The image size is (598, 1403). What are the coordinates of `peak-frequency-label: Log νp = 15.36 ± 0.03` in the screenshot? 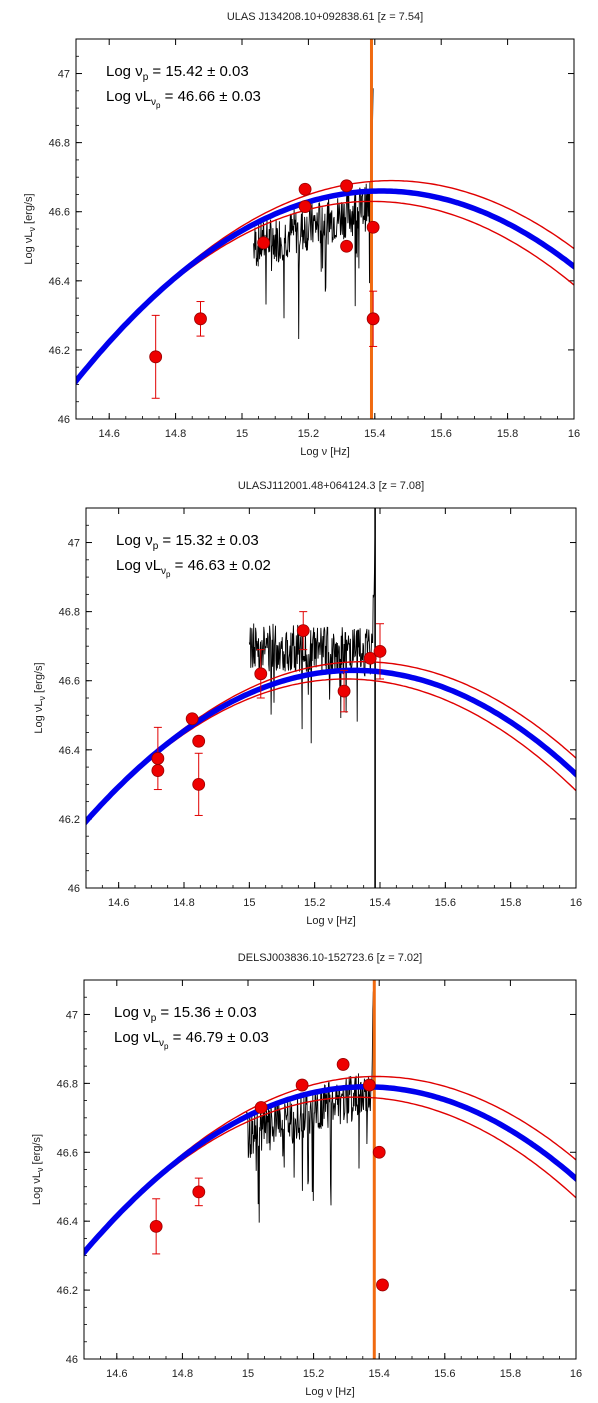 It's located at (185, 1014).